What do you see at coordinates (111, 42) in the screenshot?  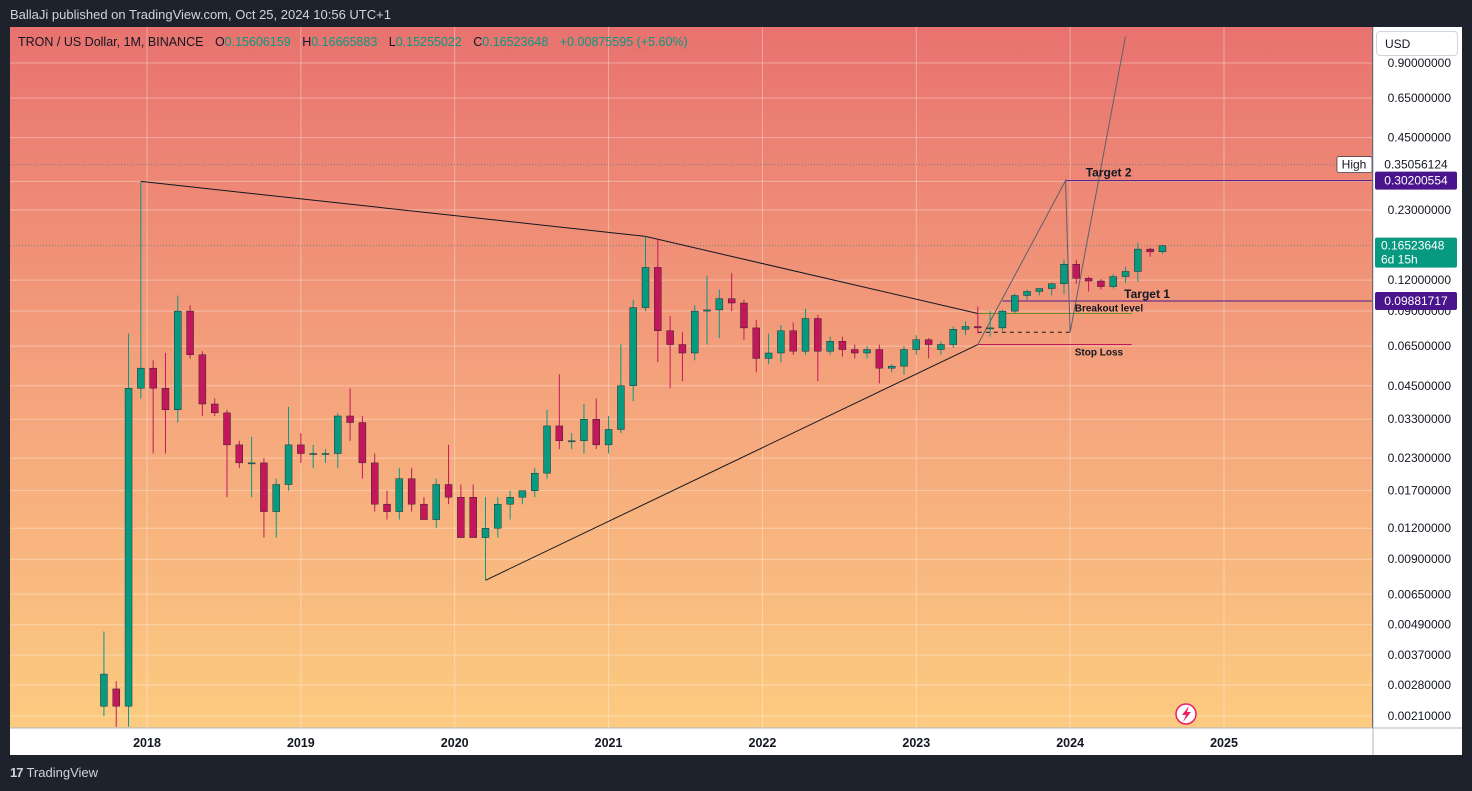 I see `symbol-title: TRON / US Dollar, 1M, BINANCE` at bounding box center [111, 42].